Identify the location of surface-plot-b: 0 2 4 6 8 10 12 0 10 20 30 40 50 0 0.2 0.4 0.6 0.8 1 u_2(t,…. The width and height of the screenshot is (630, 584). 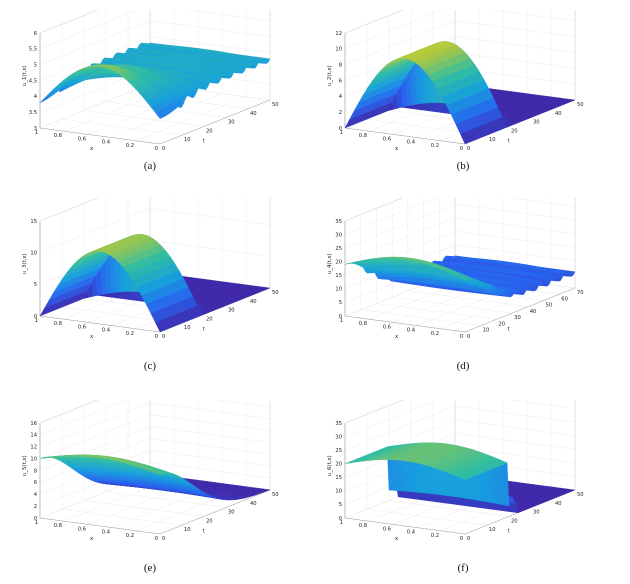
(455, 80).